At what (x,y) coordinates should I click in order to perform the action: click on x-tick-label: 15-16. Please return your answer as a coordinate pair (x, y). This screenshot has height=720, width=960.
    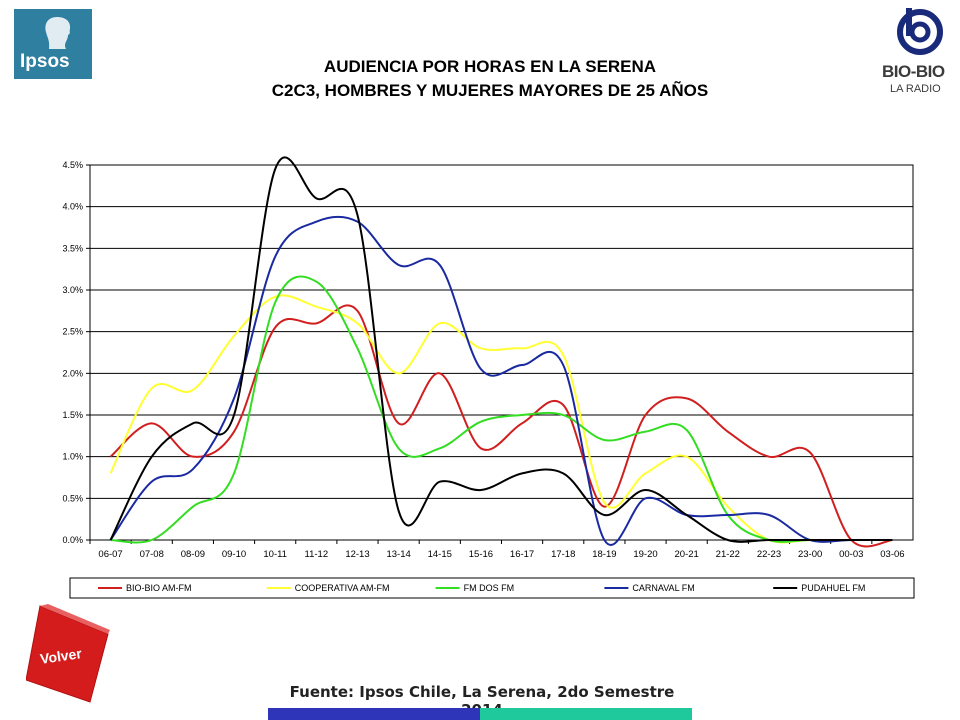
    Looking at the image, I should click on (481, 554).